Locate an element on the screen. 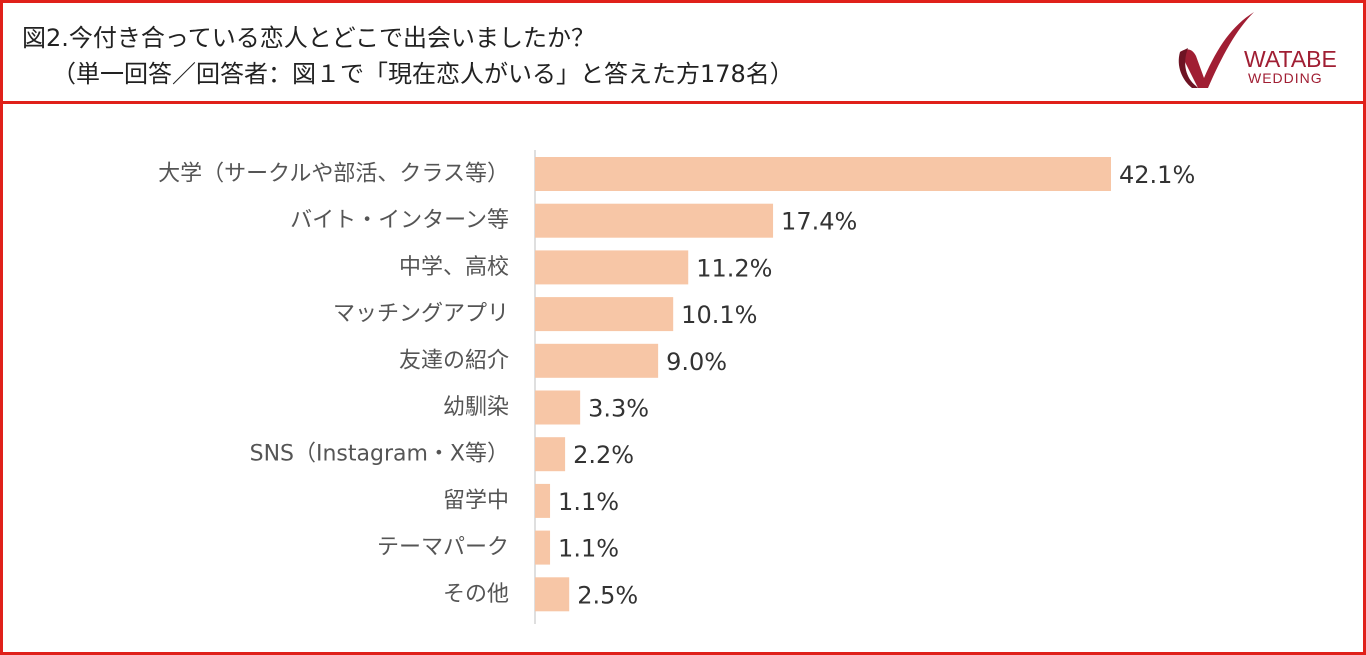 This screenshot has height=655, width=1366. value-label: 2.5% is located at coordinates (607, 595).